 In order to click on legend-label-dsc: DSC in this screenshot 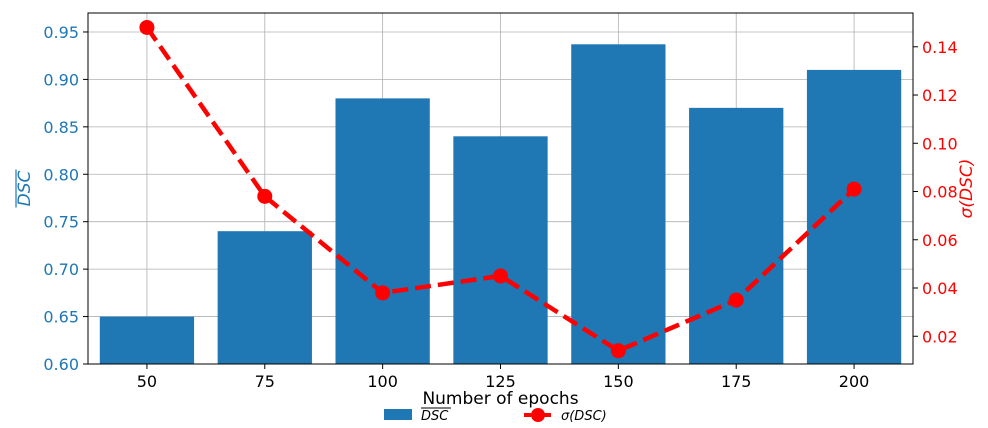, I will do `click(435, 416)`.